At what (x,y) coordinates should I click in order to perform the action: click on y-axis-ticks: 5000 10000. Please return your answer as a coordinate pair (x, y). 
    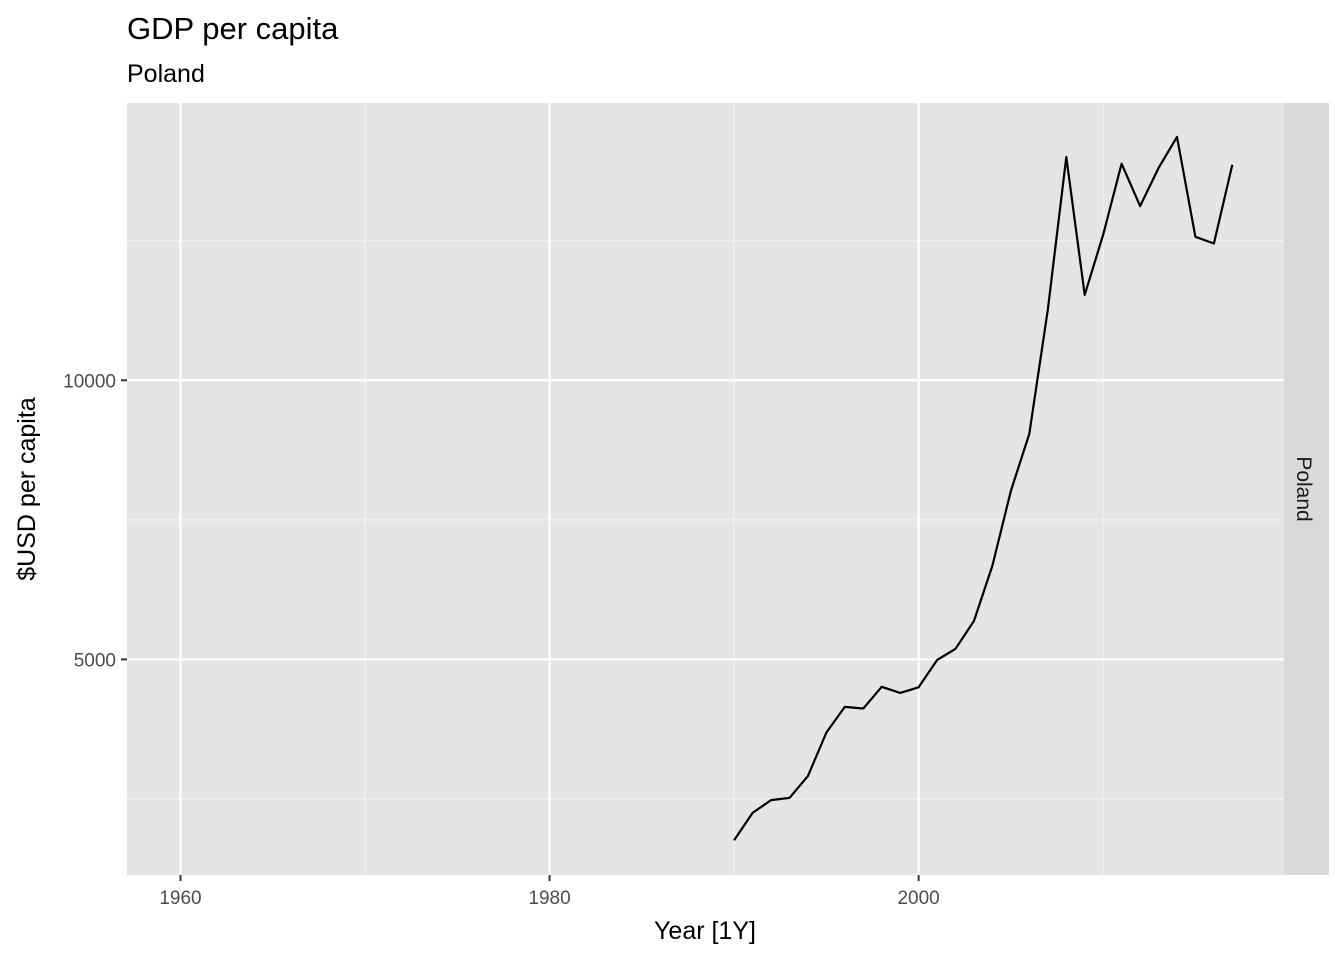
    Looking at the image, I should click on (95, 521).